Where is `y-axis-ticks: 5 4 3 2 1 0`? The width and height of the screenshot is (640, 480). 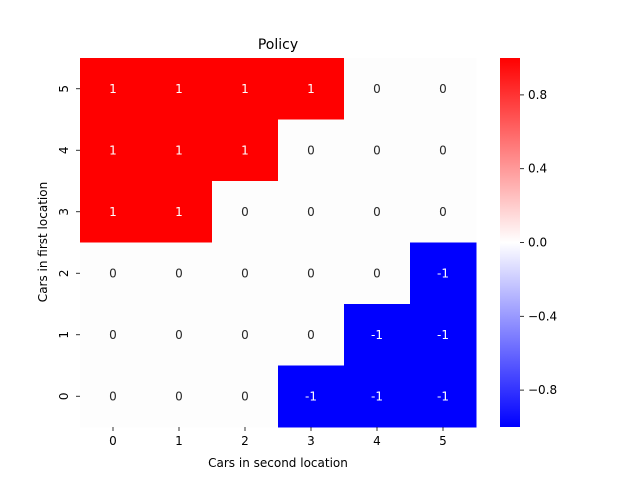 y-axis-ticks: 5 4 3 2 1 0 is located at coordinates (68, 242).